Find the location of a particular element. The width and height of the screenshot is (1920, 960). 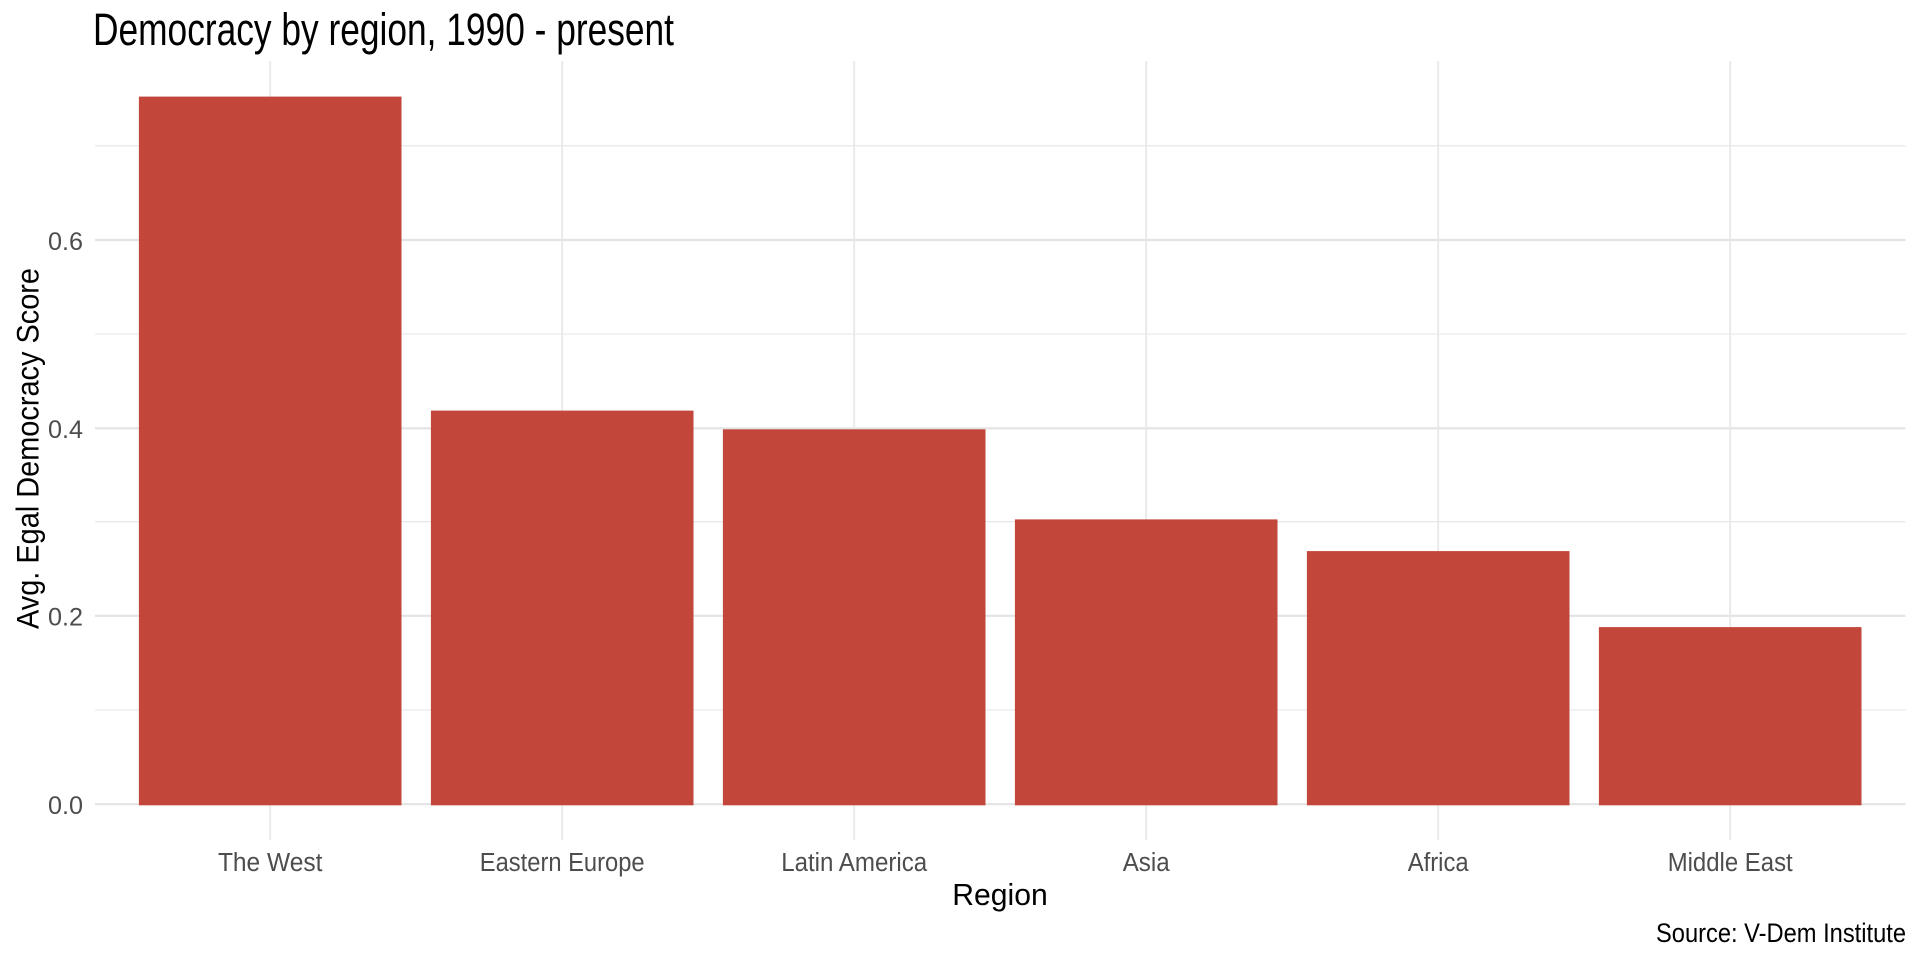

svg-text: The West is located at coordinates (270, 863).